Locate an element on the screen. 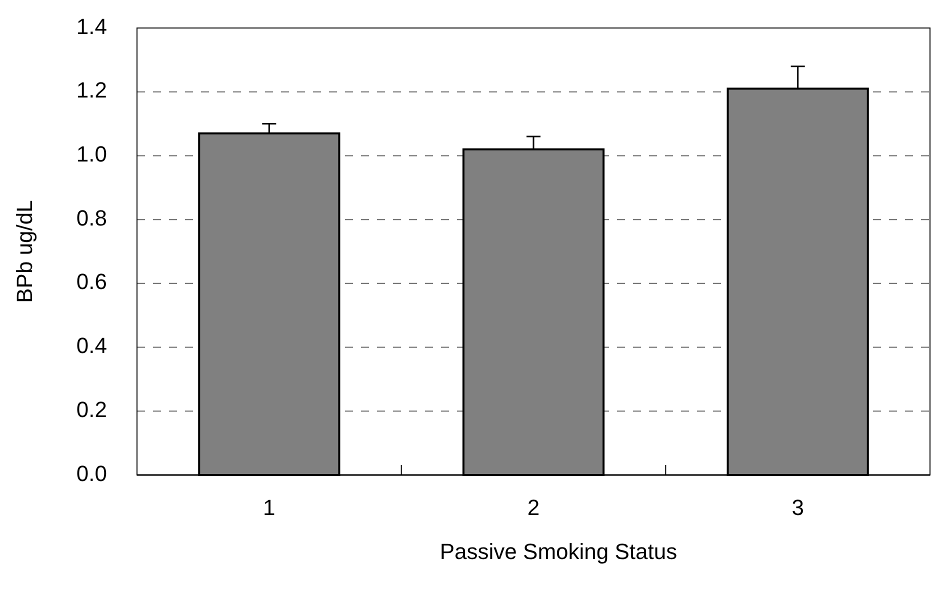  x-axis-title: Passive Smoking Status is located at coordinates (559, 551).